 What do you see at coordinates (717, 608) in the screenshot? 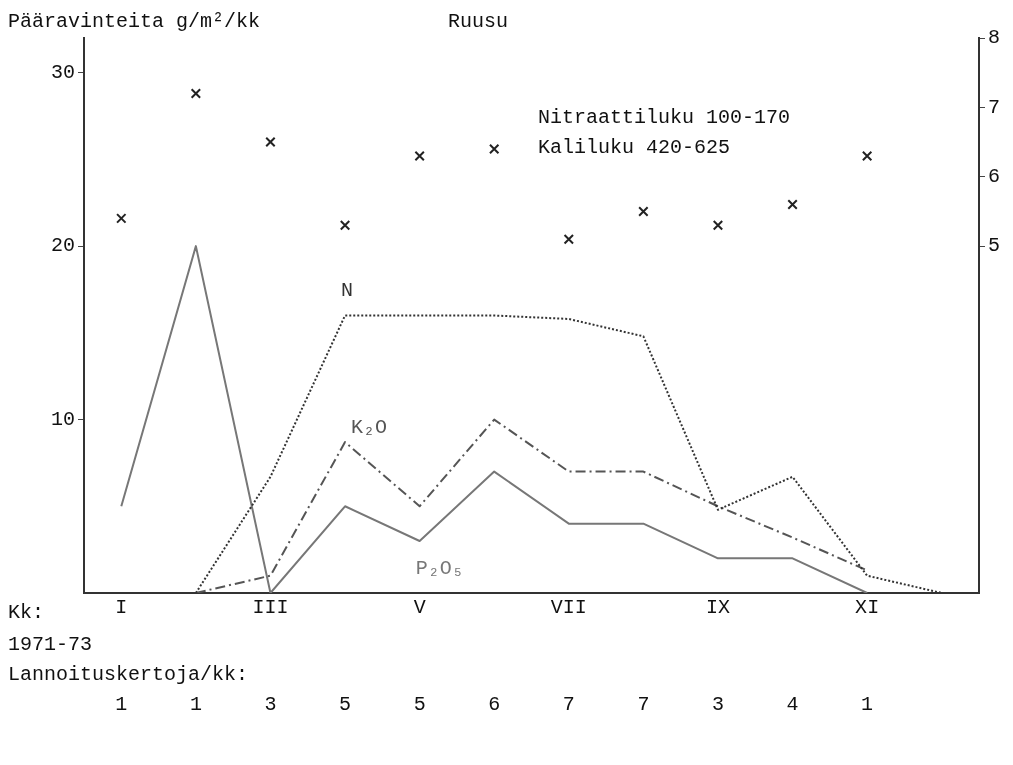
I see `x-tick-label: IX` at bounding box center [717, 608].